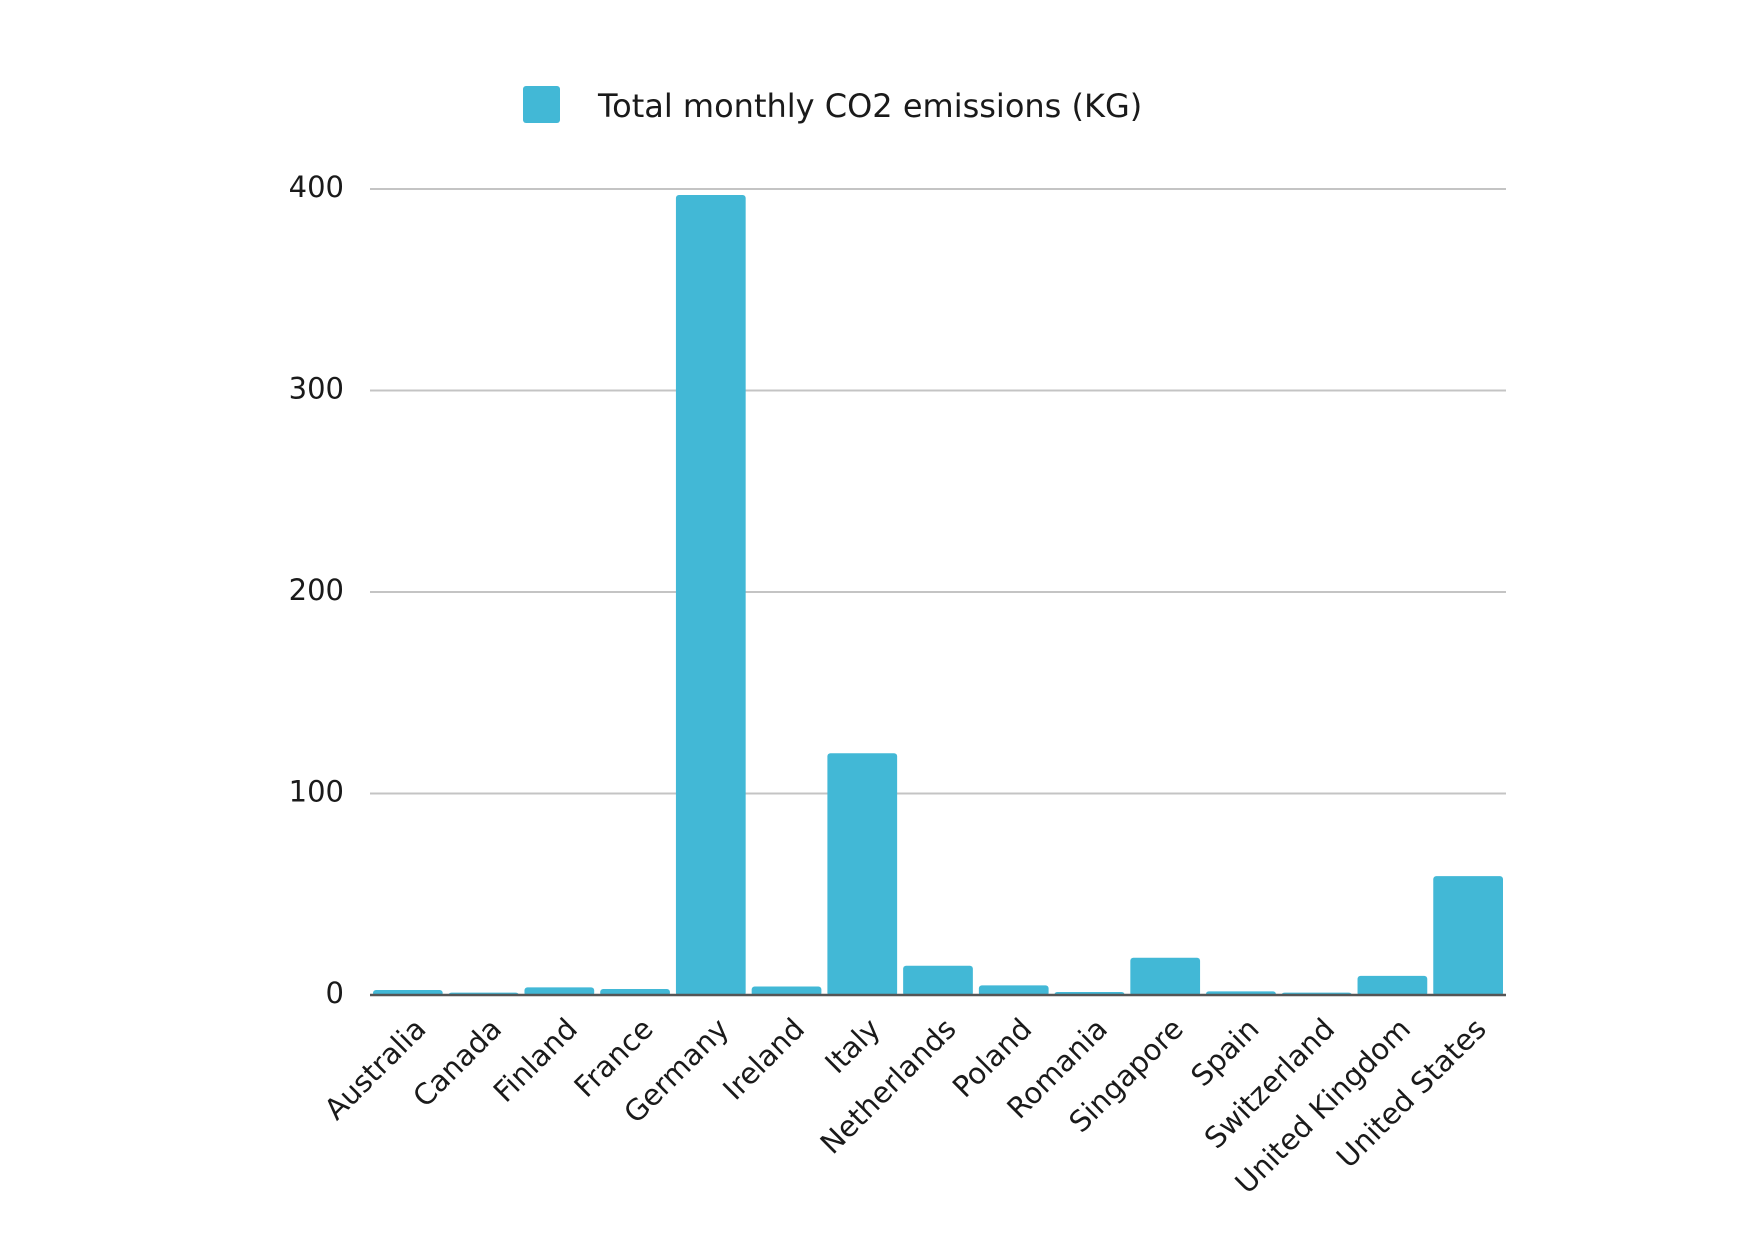 Image resolution: width=1748 pixels, height=1240 pixels. I want to click on y-tick-label-100: 100, so click(316, 792).